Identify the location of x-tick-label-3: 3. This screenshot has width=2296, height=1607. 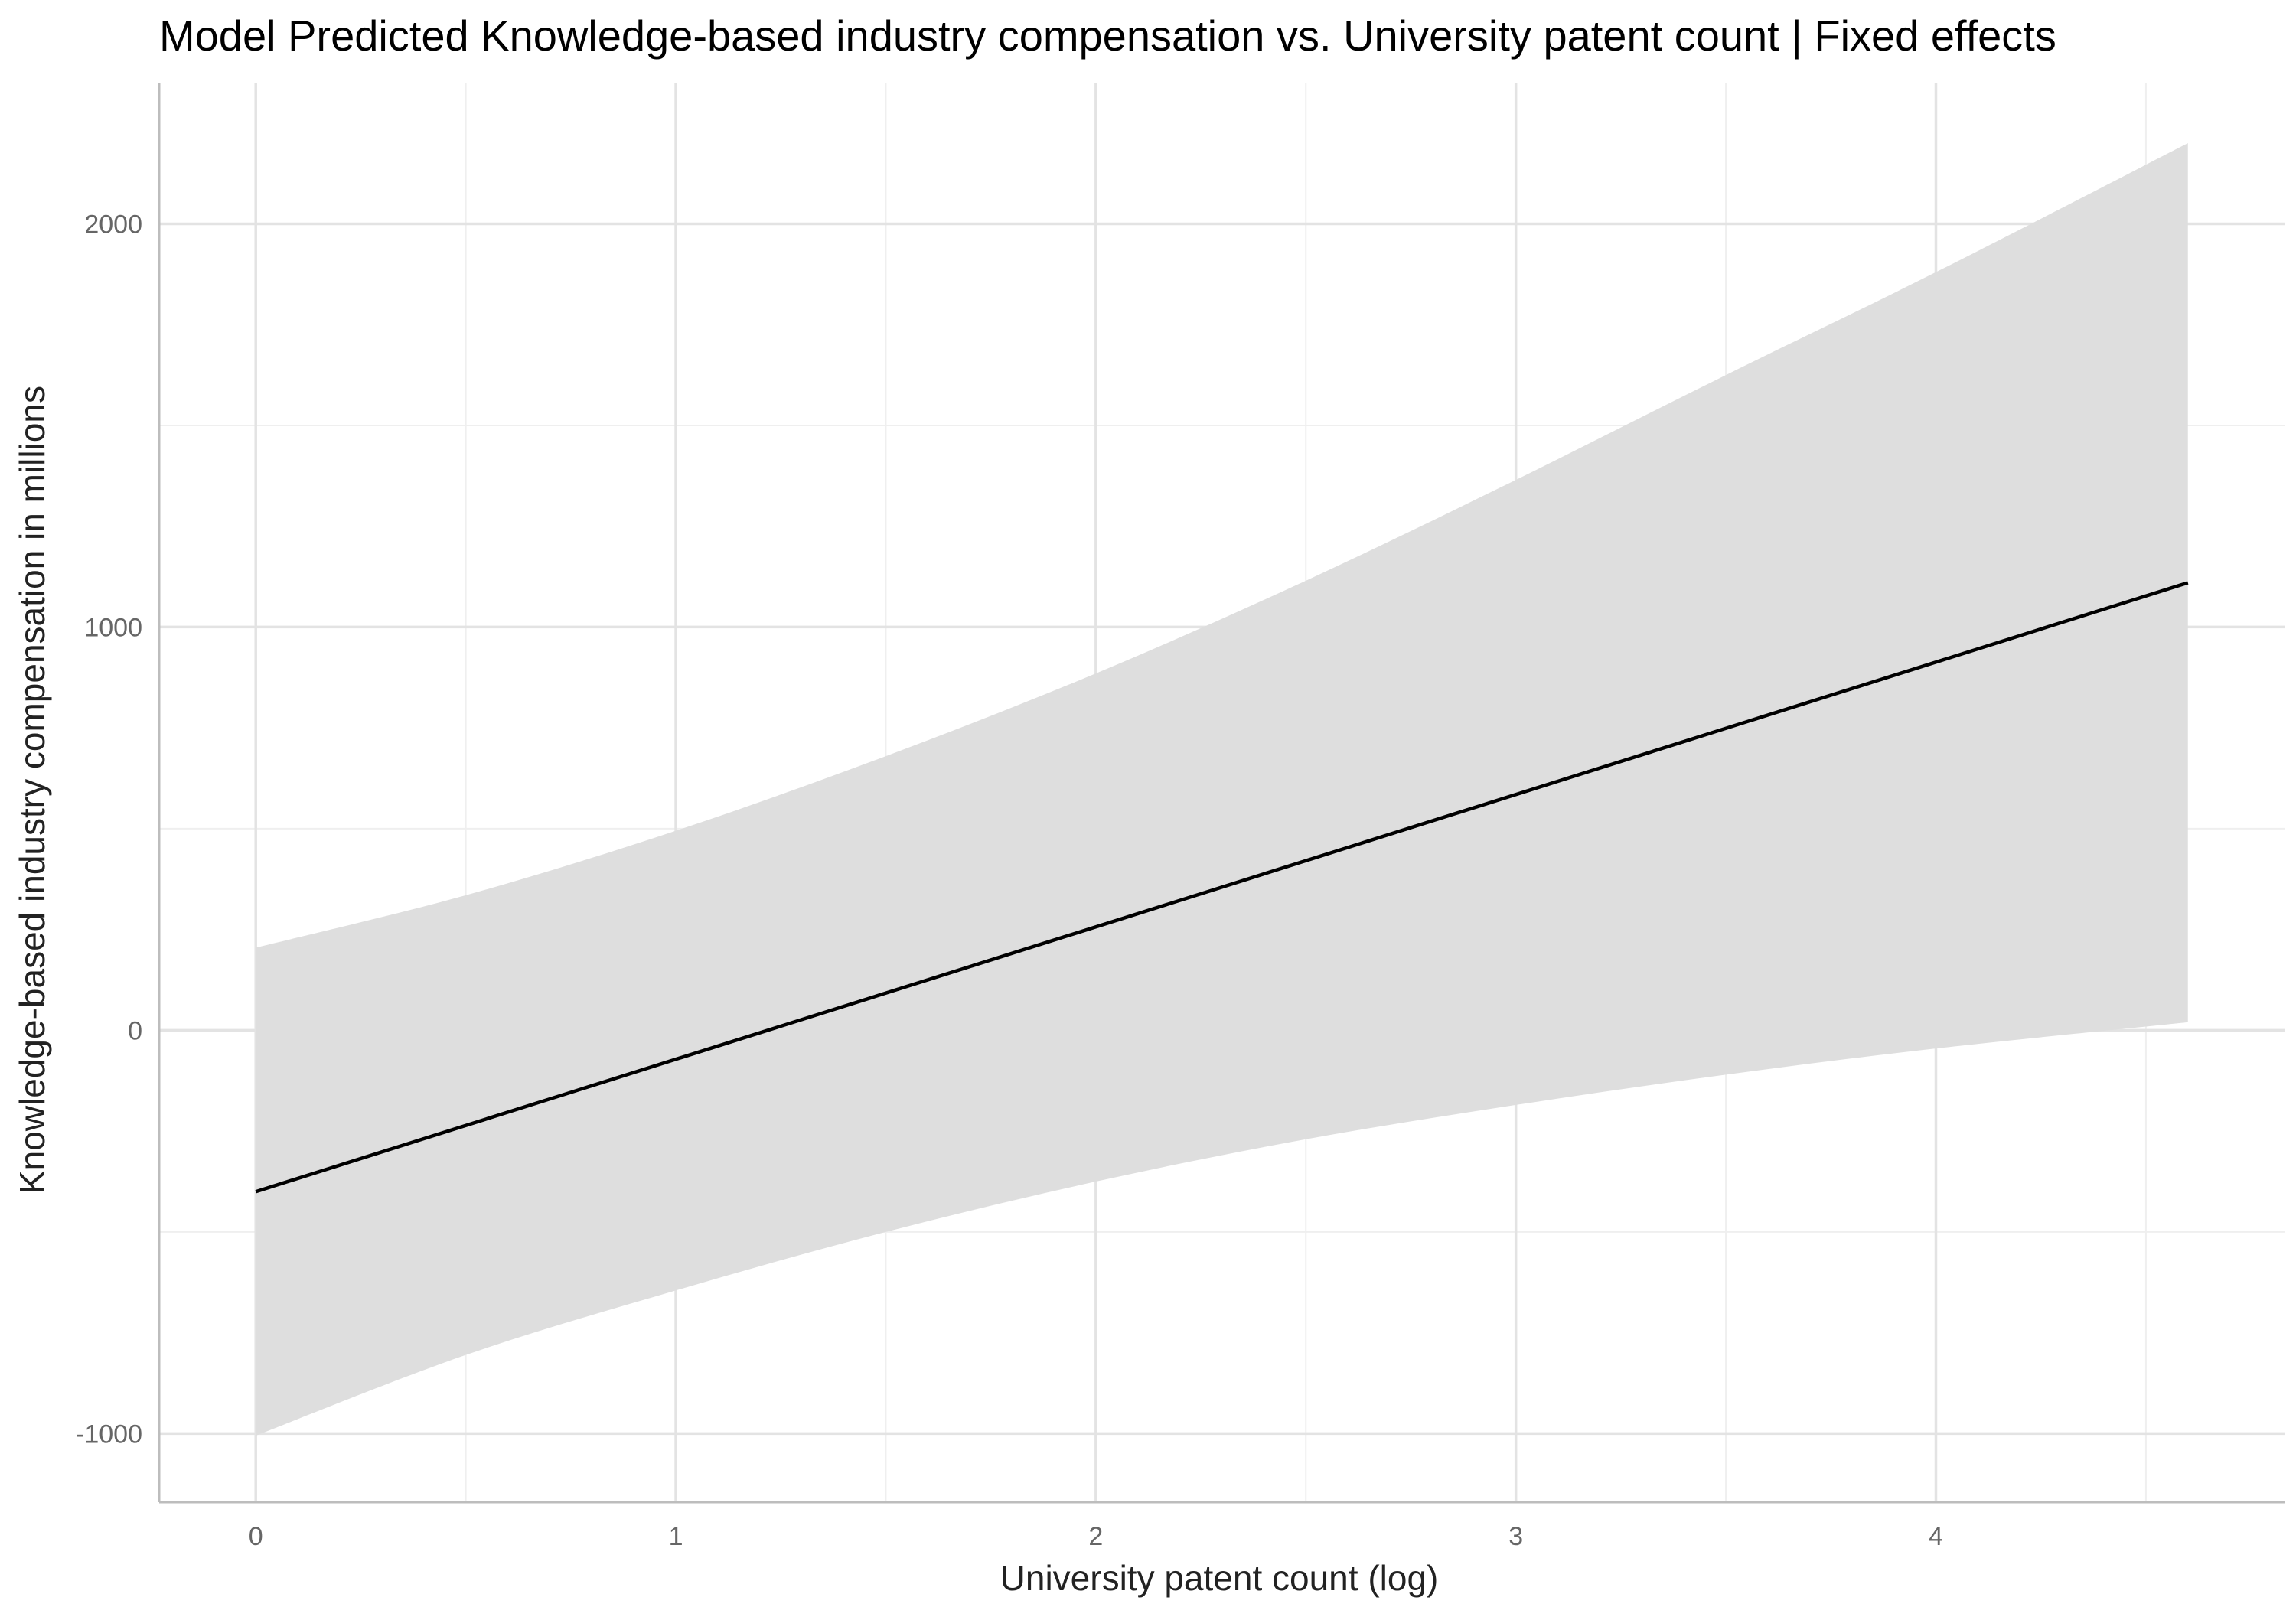
(1515, 1536).